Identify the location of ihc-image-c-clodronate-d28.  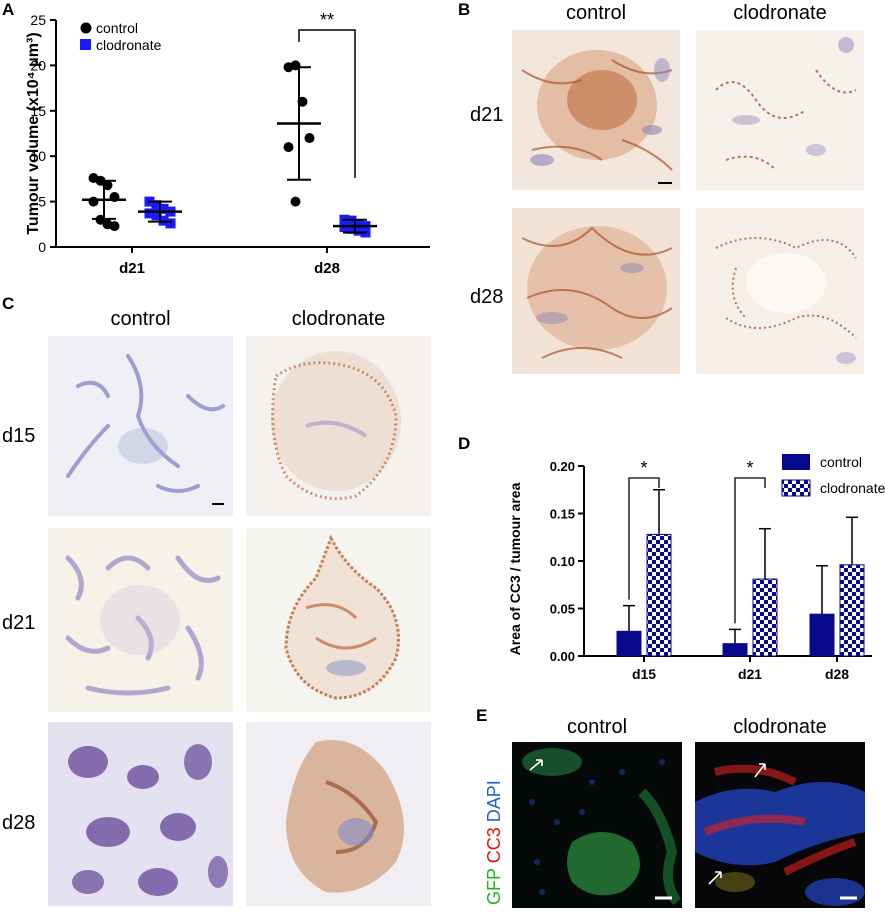
(338, 814).